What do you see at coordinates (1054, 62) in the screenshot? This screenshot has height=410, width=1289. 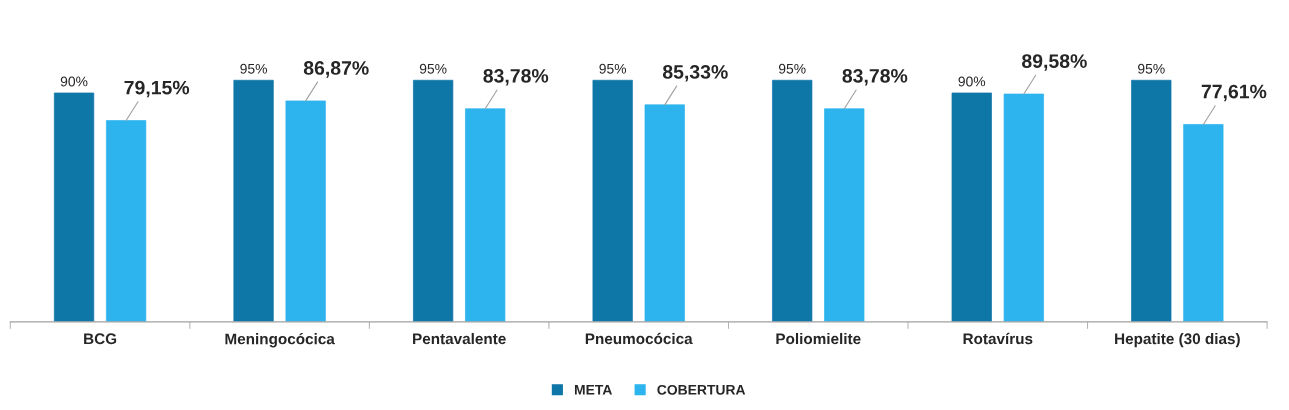 I see `data-label: 89,58%` at bounding box center [1054, 62].